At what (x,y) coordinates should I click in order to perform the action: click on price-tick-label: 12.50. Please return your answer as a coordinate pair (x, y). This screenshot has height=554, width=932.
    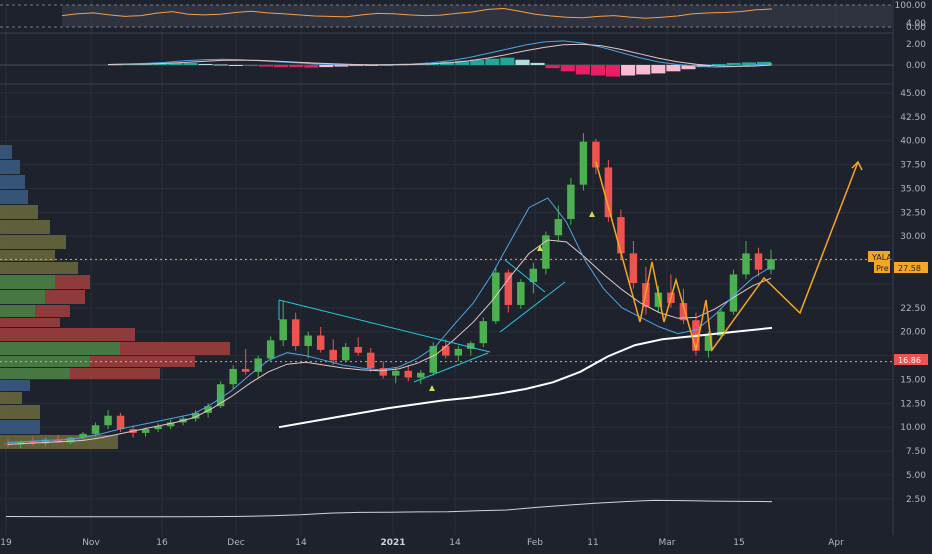
    Looking at the image, I should click on (913, 404).